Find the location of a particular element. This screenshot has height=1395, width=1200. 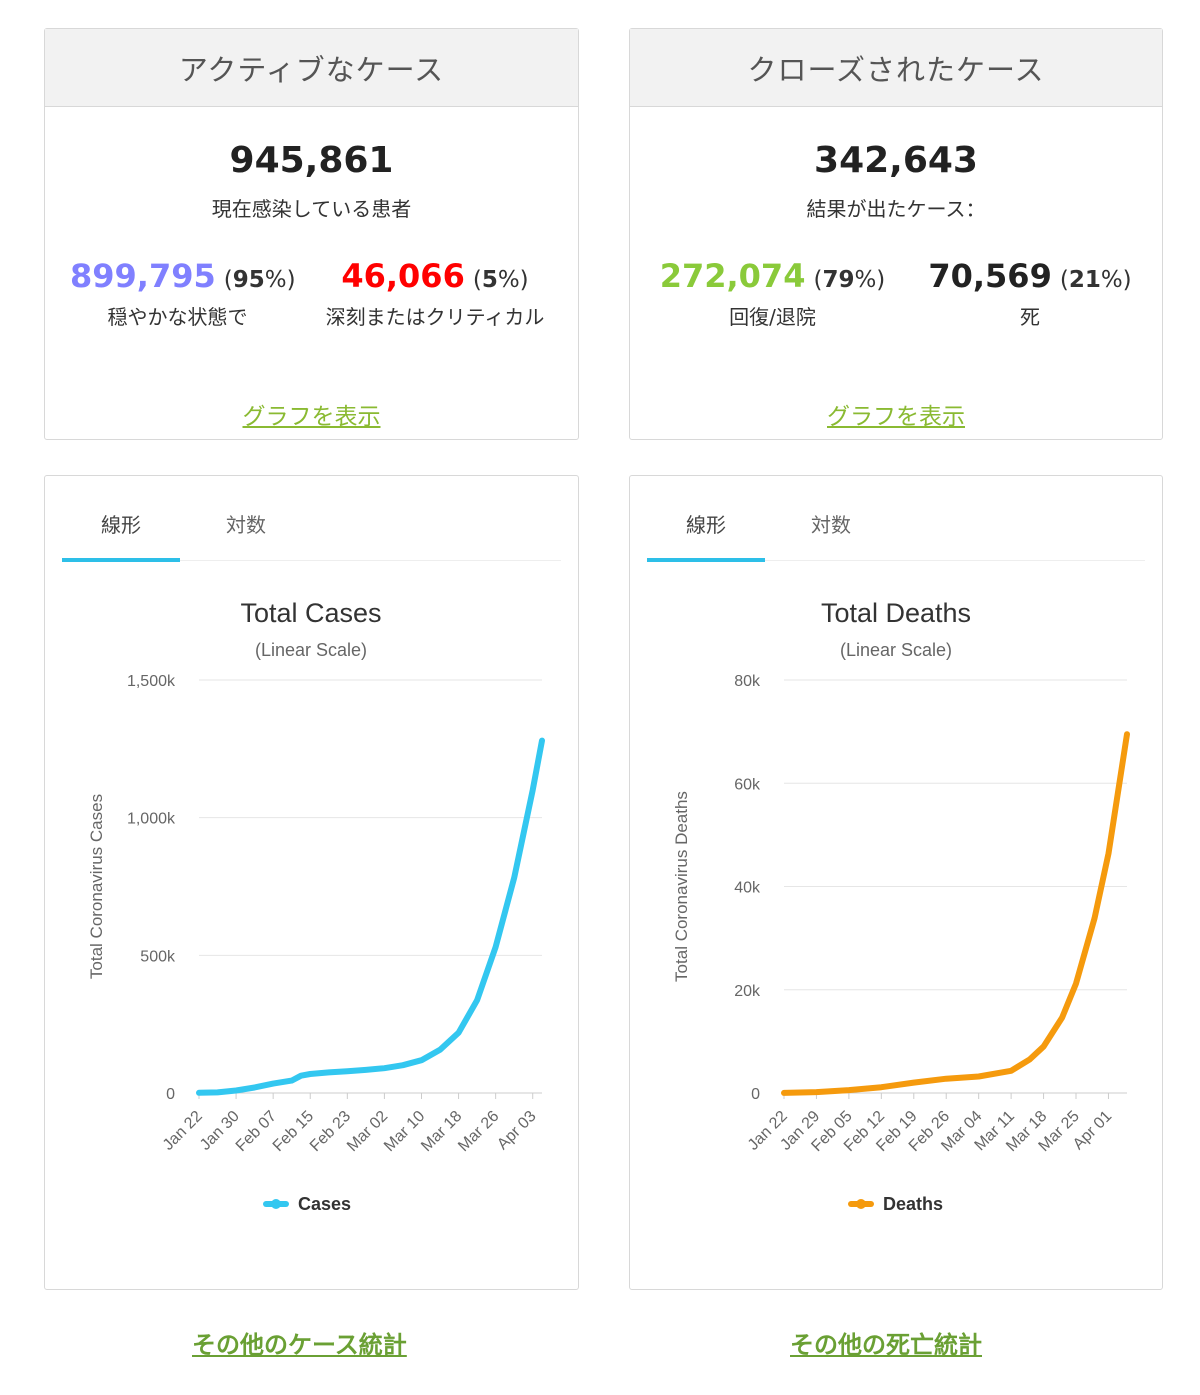

y-tick-label: 1,500k is located at coordinates (151, 681).